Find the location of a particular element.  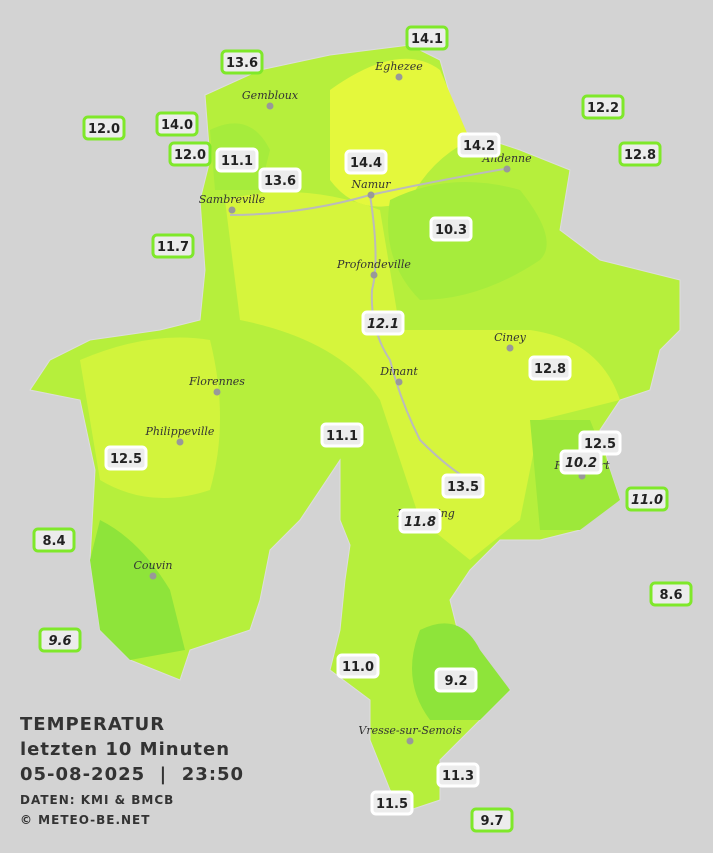

station-value: 11.8 is located at coordinates (420, 522).